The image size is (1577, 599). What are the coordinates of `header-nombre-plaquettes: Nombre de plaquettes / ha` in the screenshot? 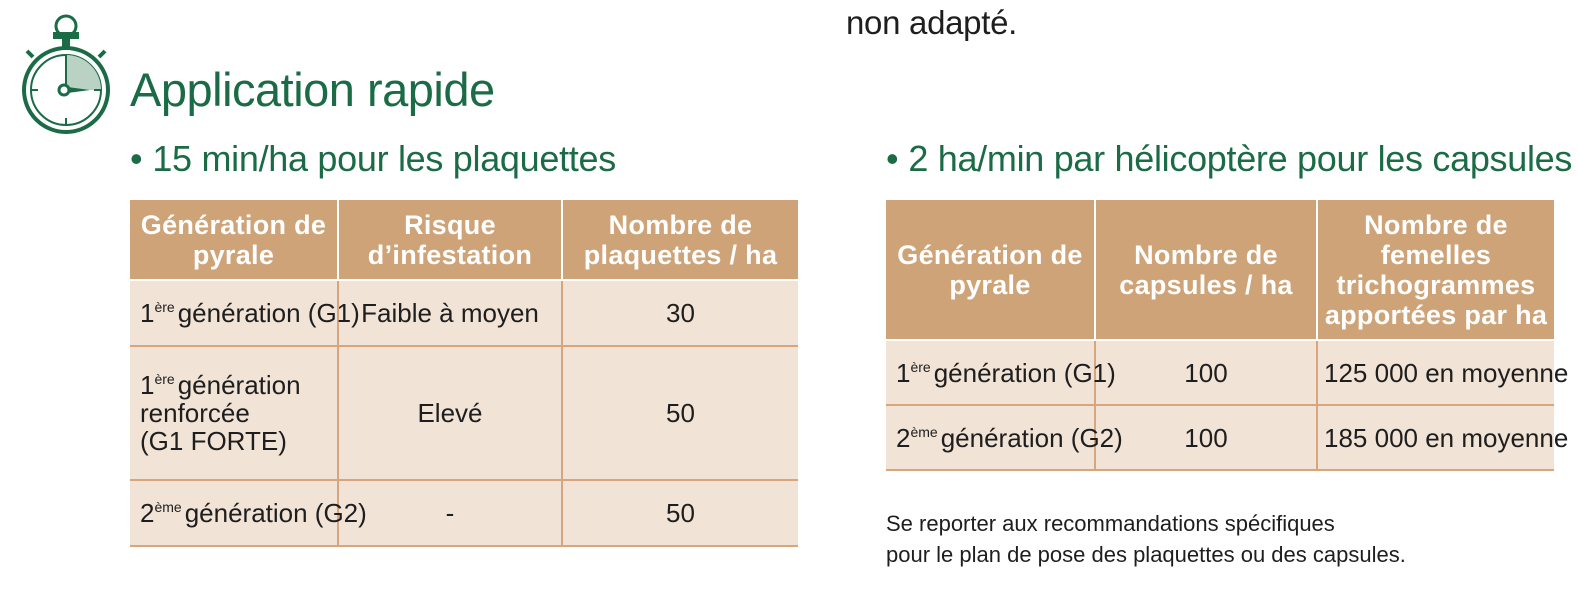 It's located at (680, 240).